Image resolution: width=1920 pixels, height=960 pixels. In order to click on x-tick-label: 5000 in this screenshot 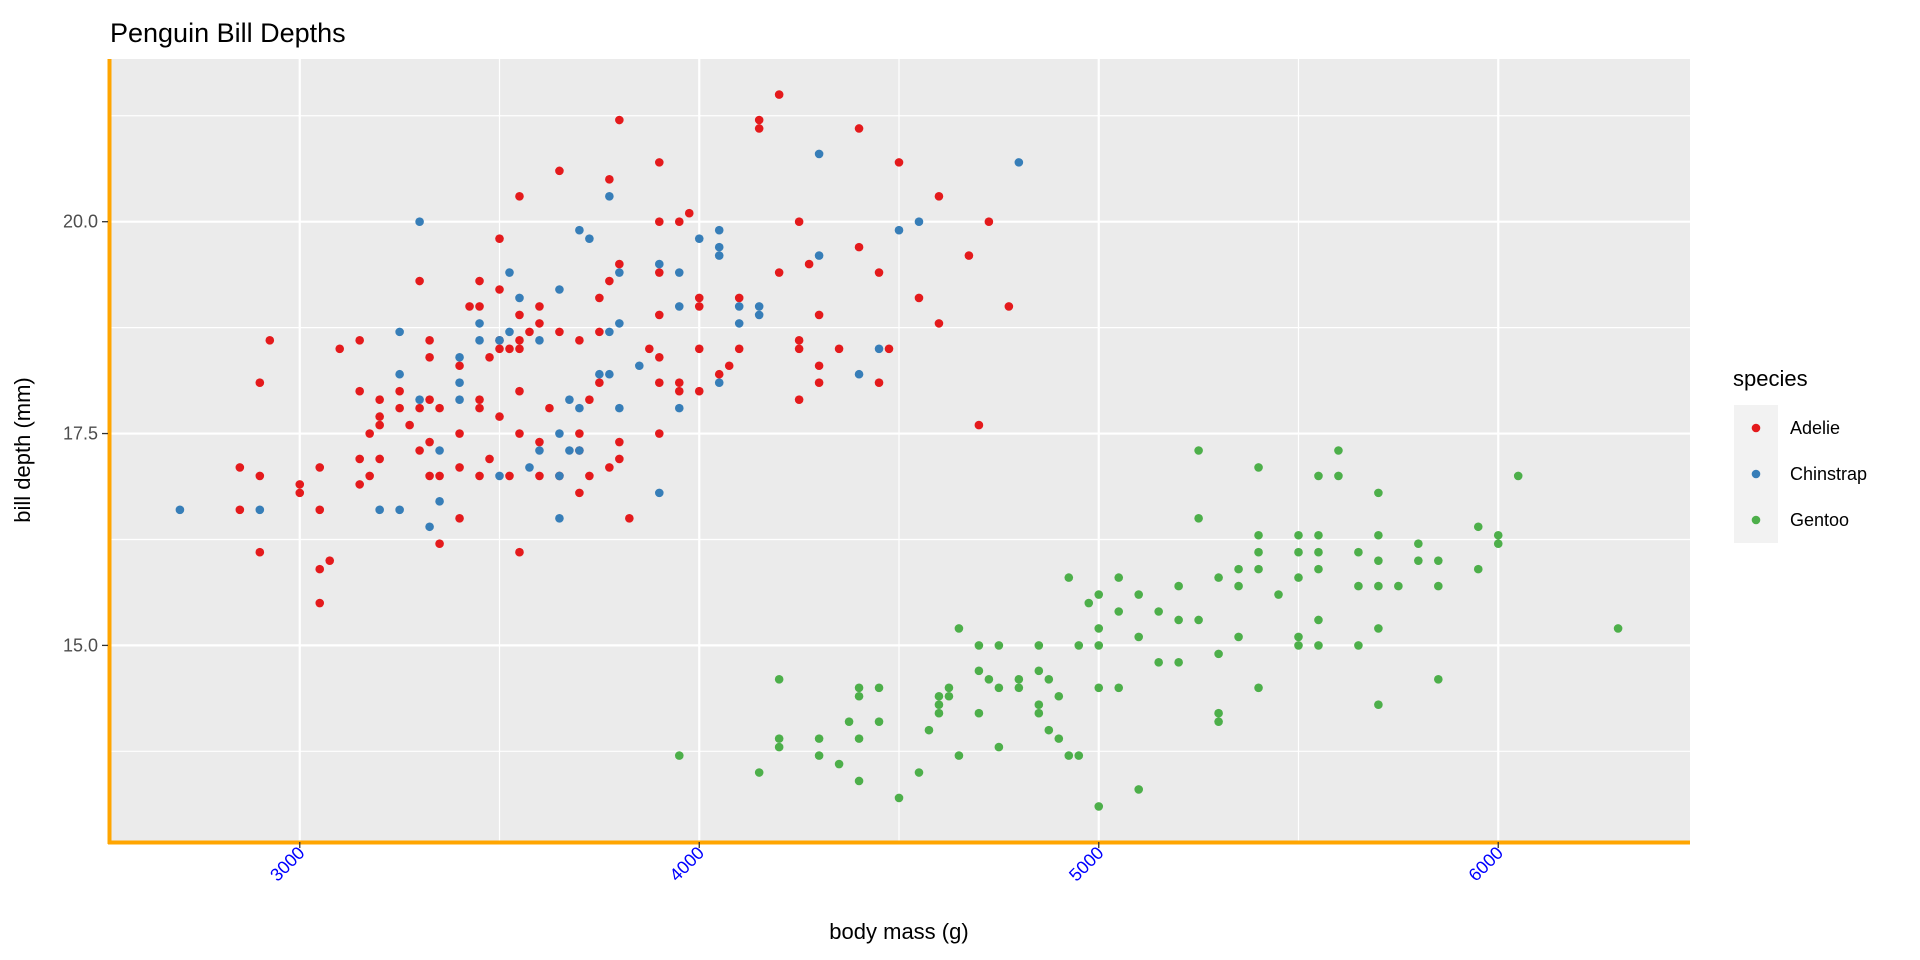, I will do `click(1086, 864)`.